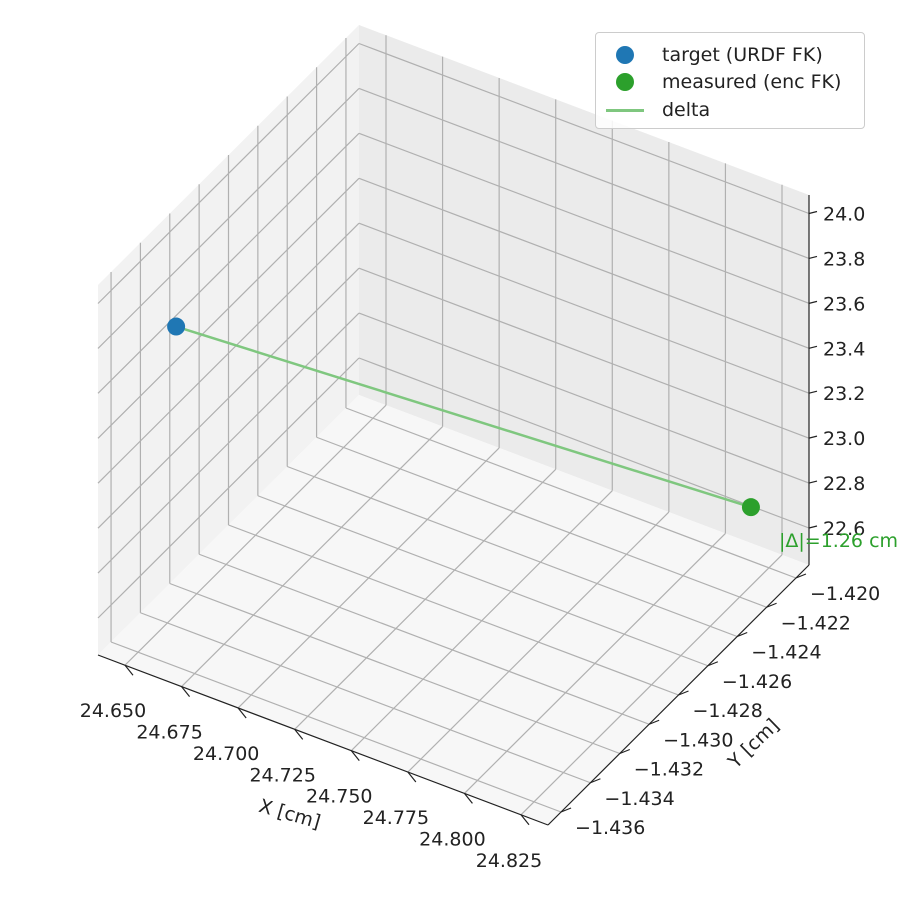 The image size is (900, 900). What do you see at coordinates (836, 372) in the screenshot?
I see `z-axis-ticks: 22.6 22.8 23.0 23.2 23.4 23.6 23.8 24.0` at bounding box center [836, 372].